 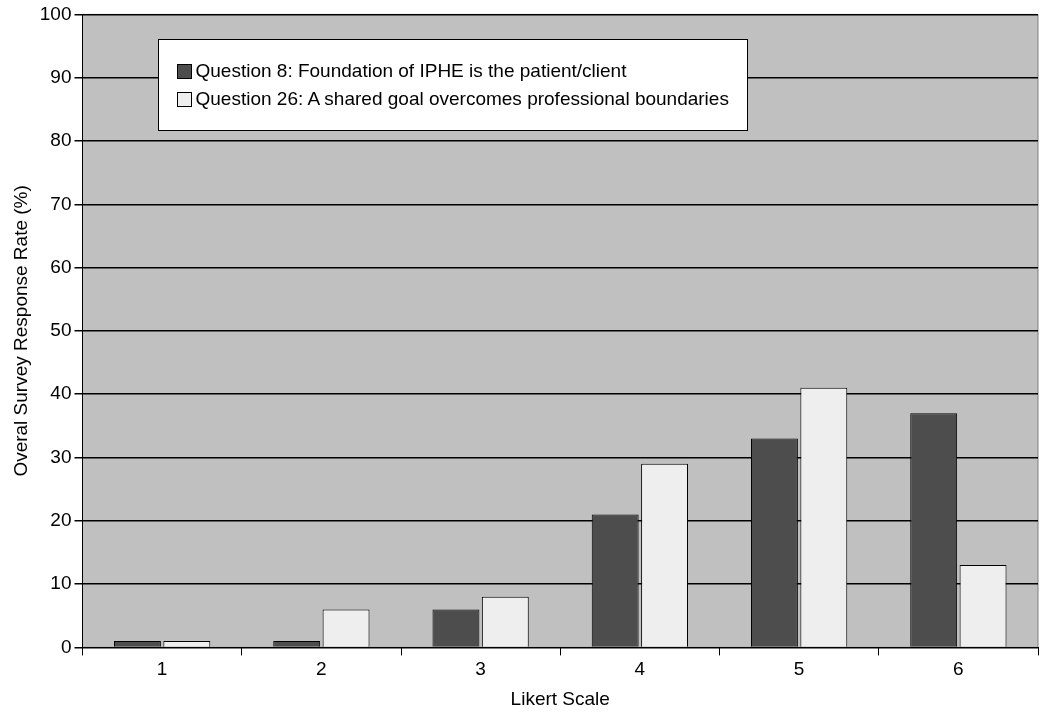 What do you see at coordinates (61, 456) in the screenshot?
I see `y-tick-label: 30` at bounding box center [61, 456].